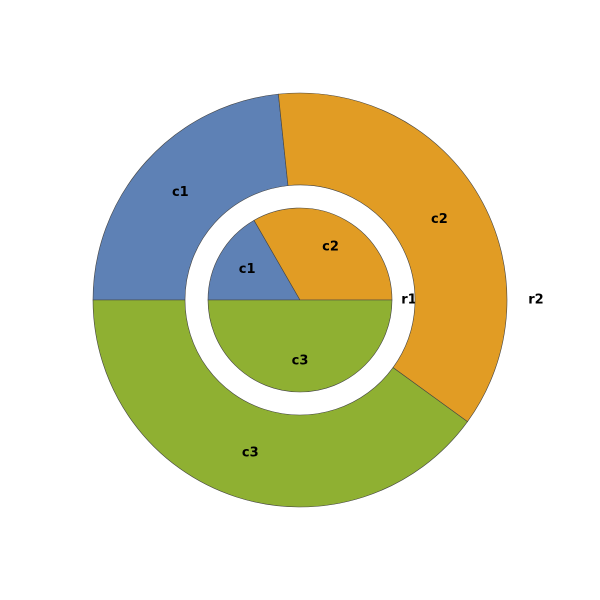  What do you see at coordinates (535, 300) in the screenshot?
I see `series-label: r2` at bounding box center [535, 300].